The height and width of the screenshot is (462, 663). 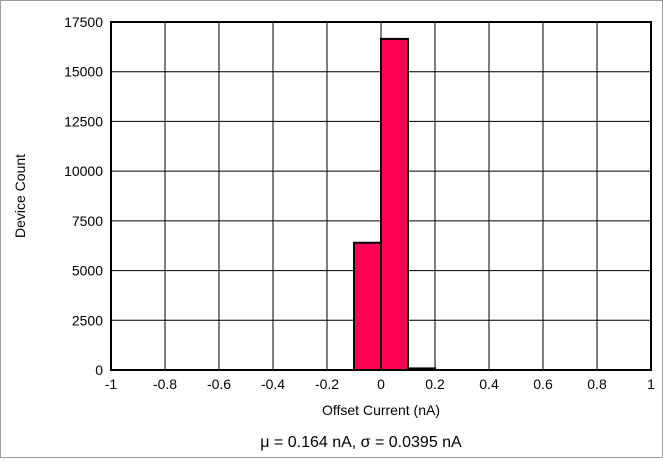 I want to click on x-tick-label: -0.2, so click(x=327, y=384).